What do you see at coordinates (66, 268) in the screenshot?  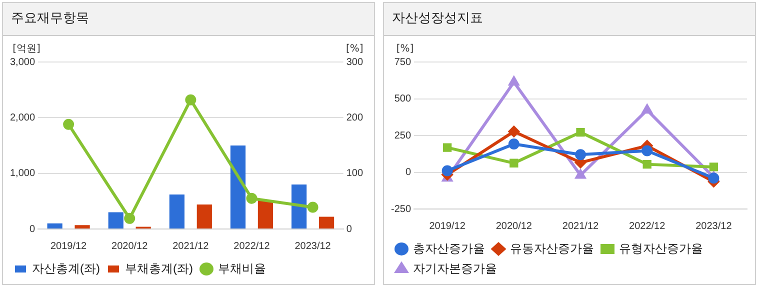 I see `legend-label: 자산총계(좌)` at bounding box center [66, 268].